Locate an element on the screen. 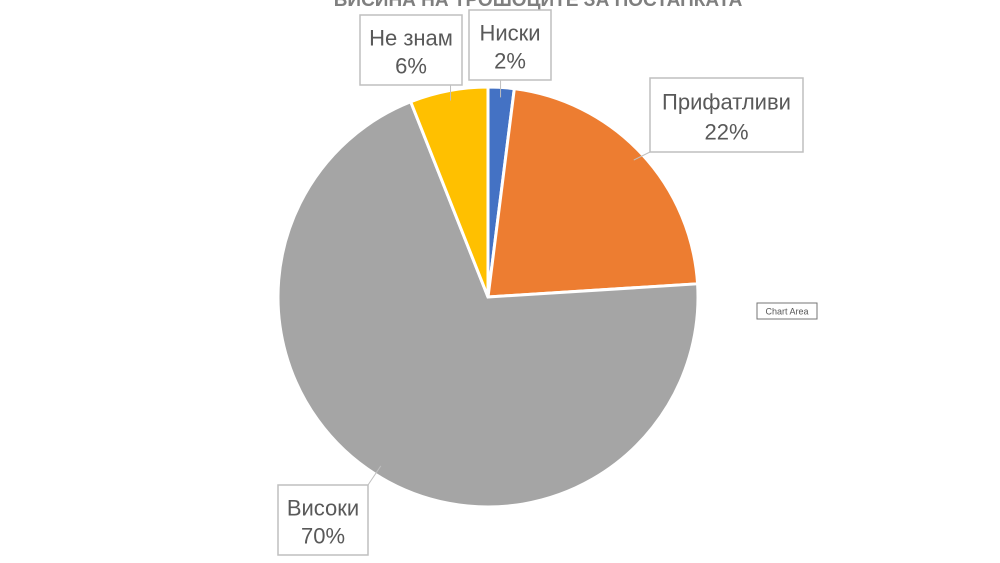 Image resolution: width=1000 pixels, height=563 pixels. data-callout: Прифатливи 22% is located at coordinates (718, 119).